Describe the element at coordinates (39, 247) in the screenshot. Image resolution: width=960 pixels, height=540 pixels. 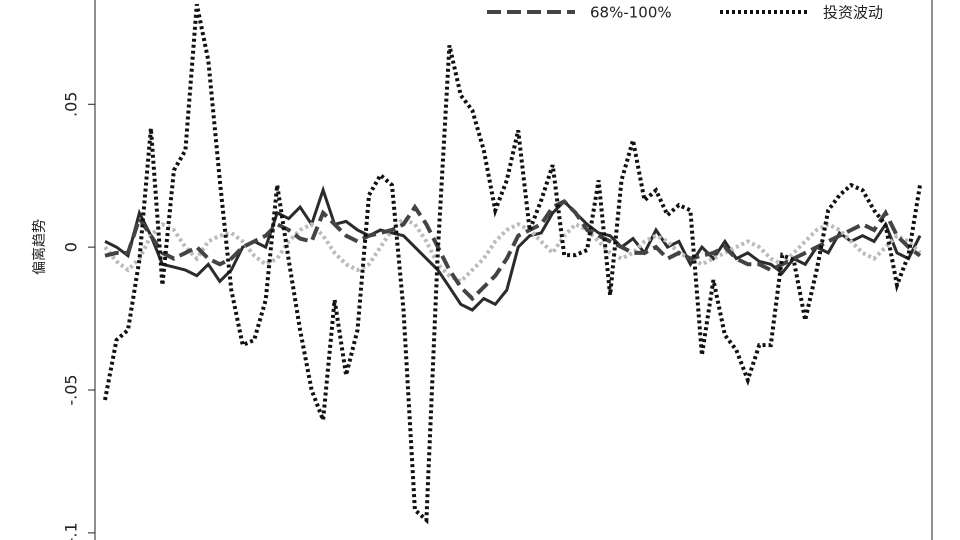
I see `y-axis-label: 偏离趋势` at that location.